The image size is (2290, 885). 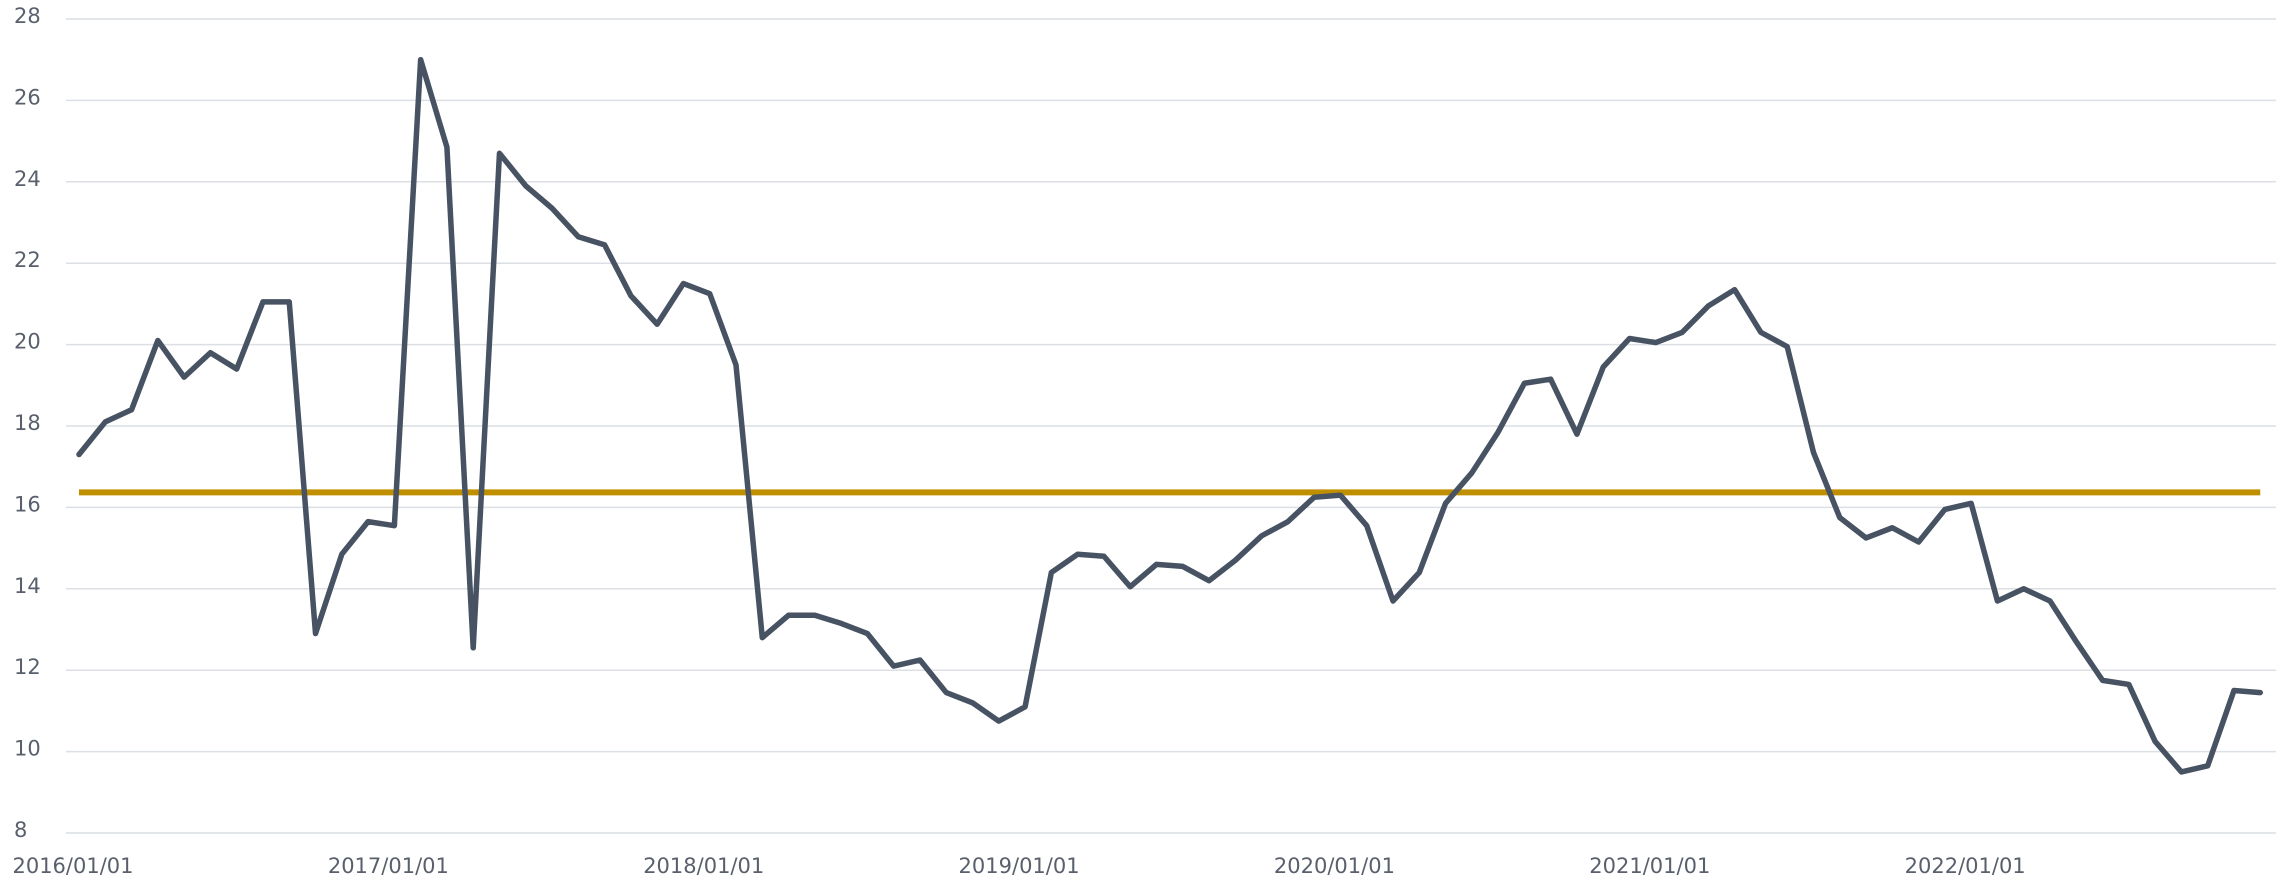 What do you see at coordinates (703, 866) in the screenshot?
I see `x-tick-label: 2018/01/01` at bounding box center [703, 866].